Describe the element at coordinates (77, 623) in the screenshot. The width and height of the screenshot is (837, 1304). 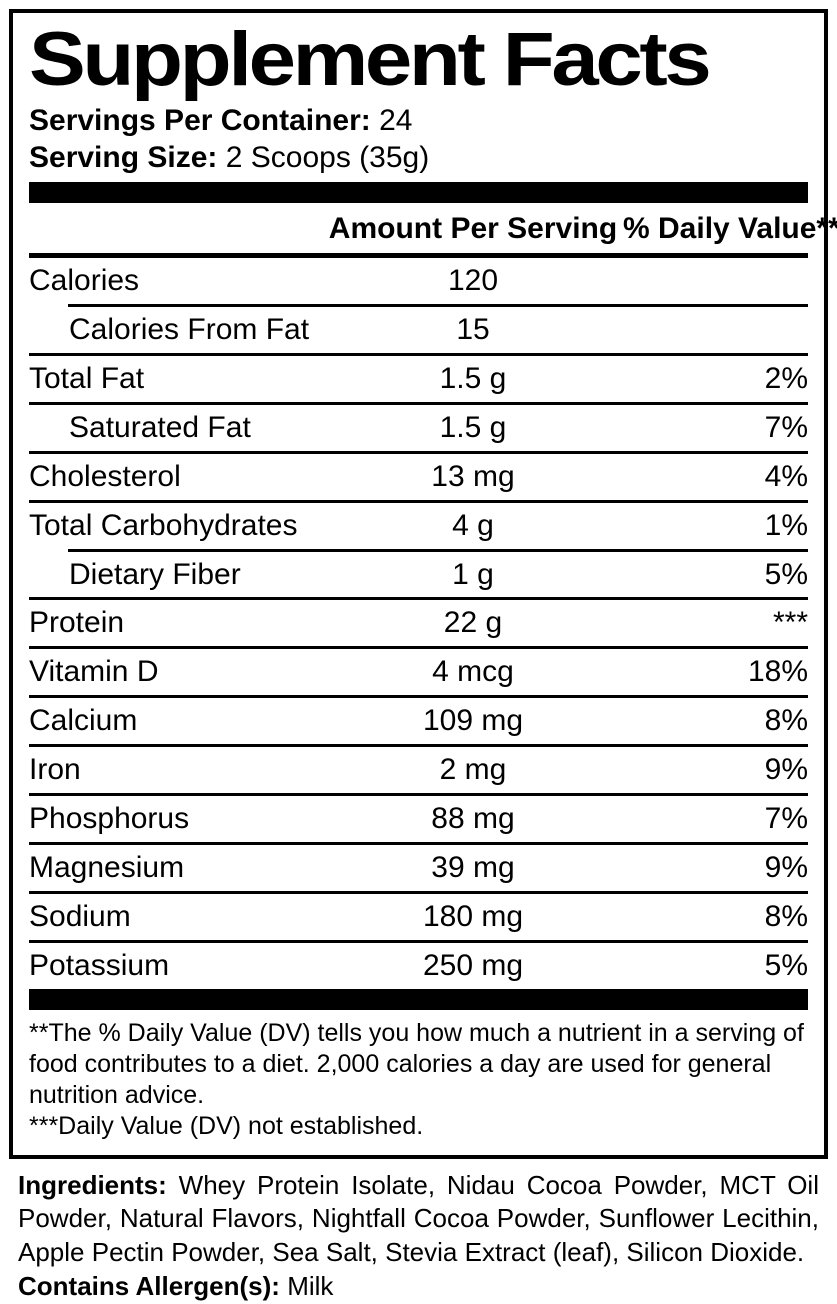
I see `nutrient-name: Protein` at that location.